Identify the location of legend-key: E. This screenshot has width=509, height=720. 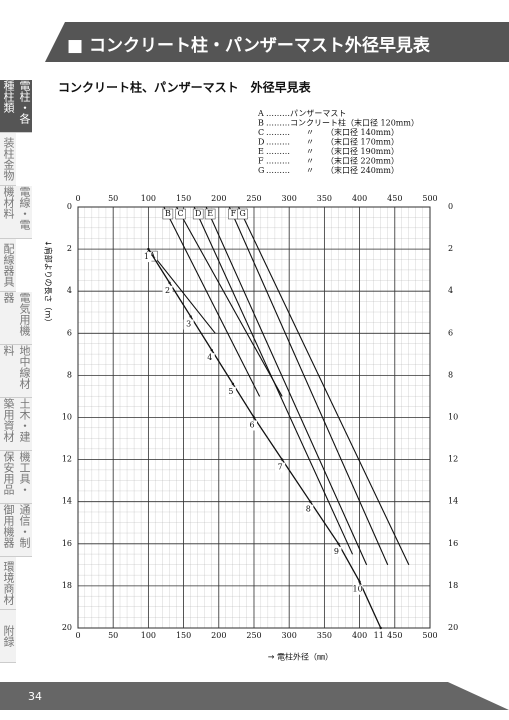
(261, 151).